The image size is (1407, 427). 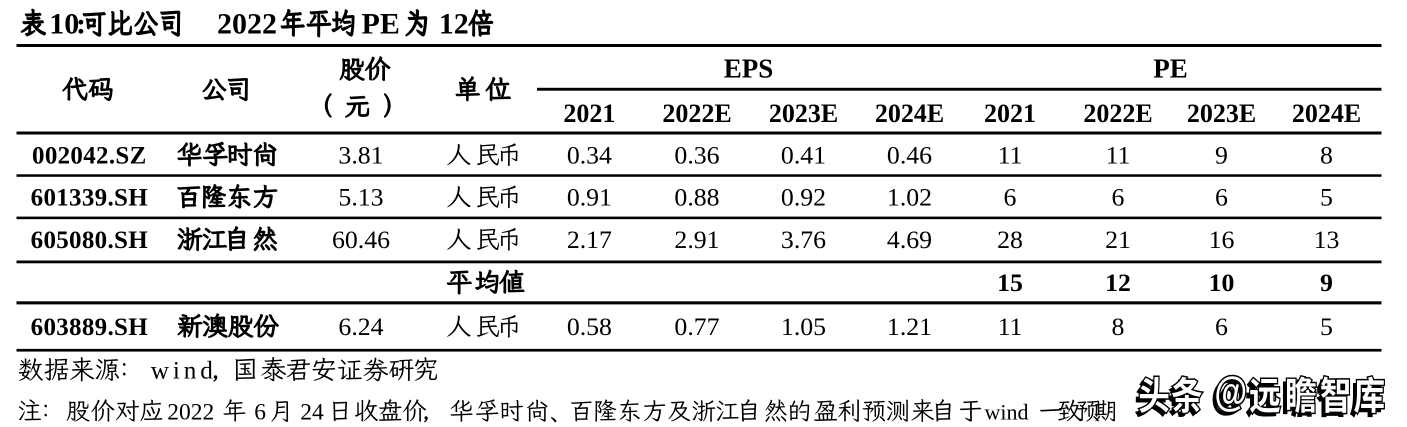 What do you see at coordinates (749, 69) in the screenshot?
I see `svg-text: EPS` at bounding box center [749, 69].